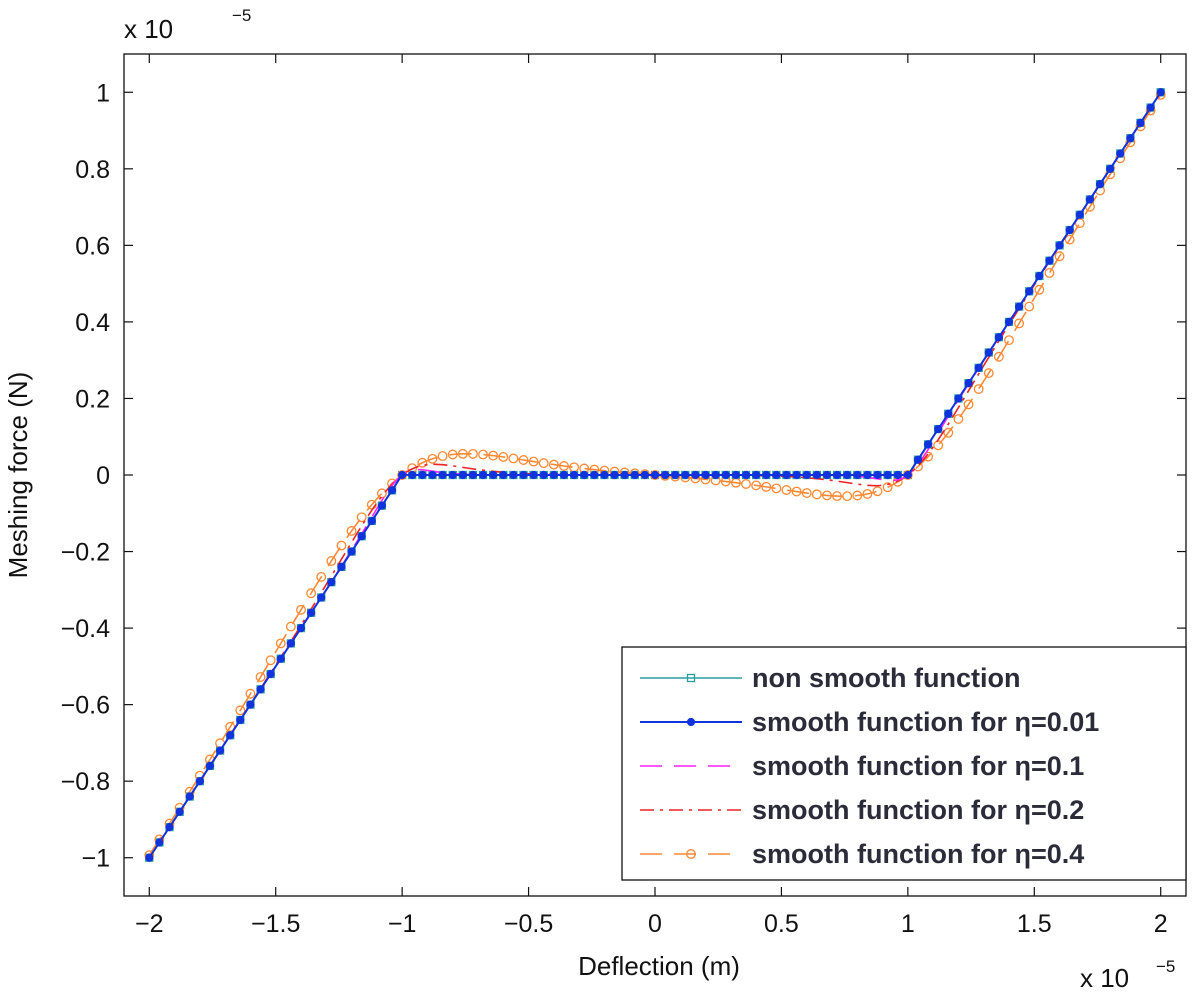 This screenshot has width=1200, height=999. I want to click on x-tick-label: −1.5, so click(275, 924).